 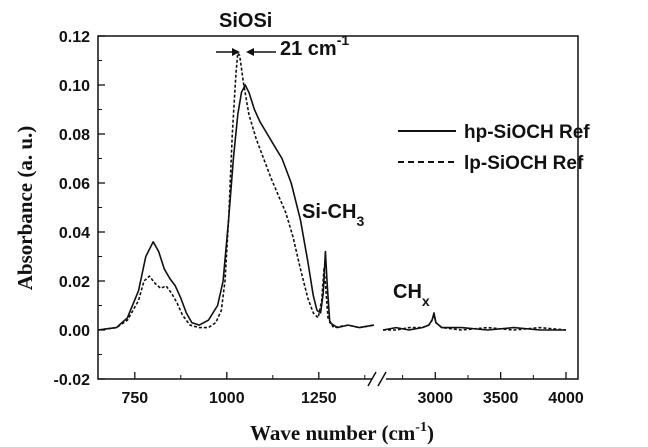 What do you see at coordinates (308, 49) in the screenshot?
I see `annotation-shift-main: 21 cm` at bounding box center [308, 49].